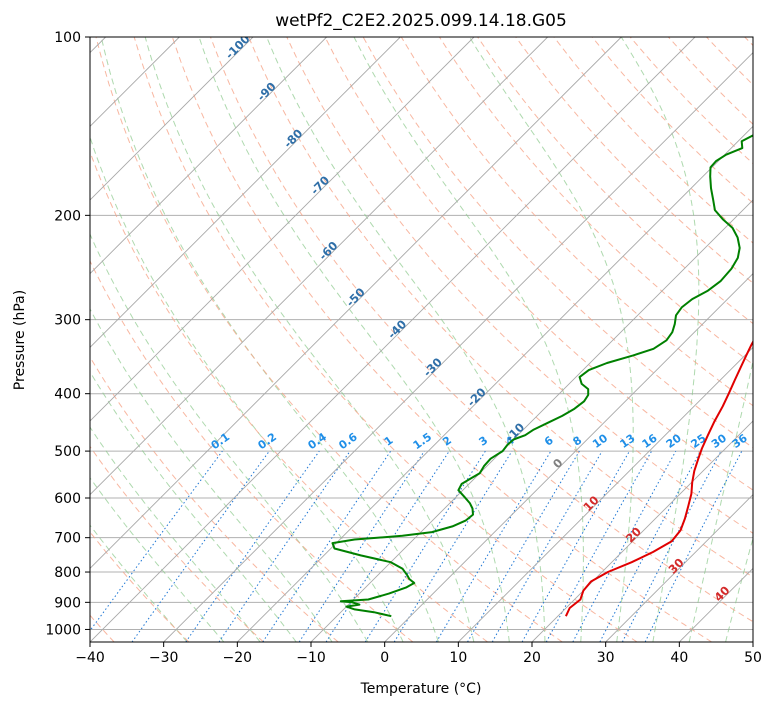 The image size is (775, 712). What do you see at coordinates (421, 689) in the screenshot?
I see `x-axis-label: Temperature (°C)` at bounding box center [421, 689].